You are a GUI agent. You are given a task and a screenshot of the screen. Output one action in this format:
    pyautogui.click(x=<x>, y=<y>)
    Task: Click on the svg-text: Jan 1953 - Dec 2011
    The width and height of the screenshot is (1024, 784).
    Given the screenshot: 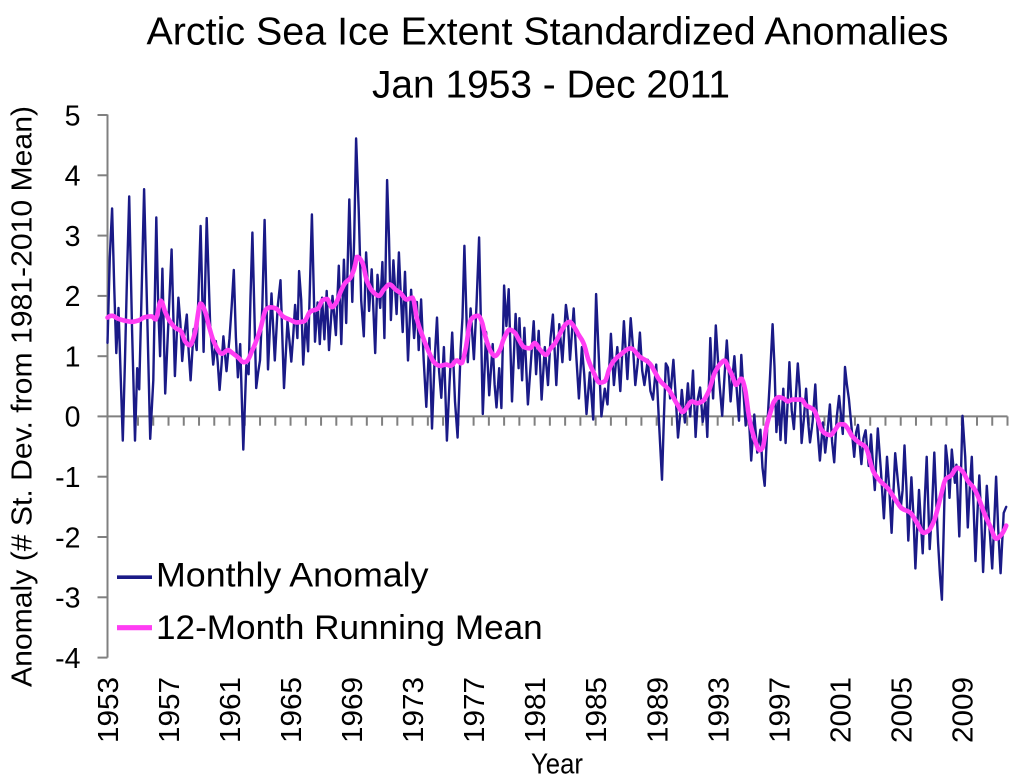 What is the action you would take?
    pyautogui.click(x=551, y=85)
    